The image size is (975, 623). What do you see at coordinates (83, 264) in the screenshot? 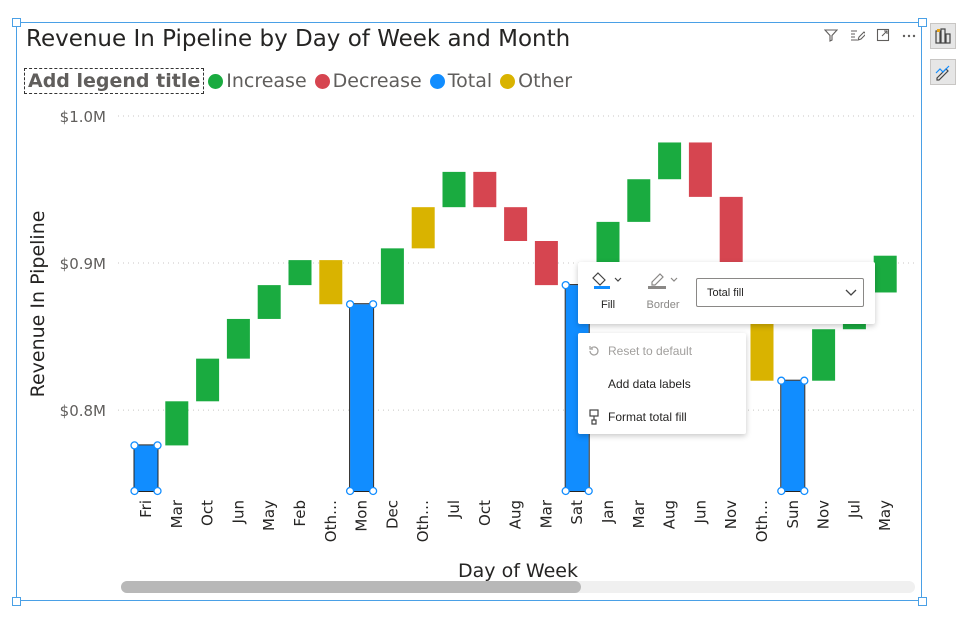
I see `y-axis-ticks: $0.8M $0.9M $1.0M` at bounding box center [83, 264].